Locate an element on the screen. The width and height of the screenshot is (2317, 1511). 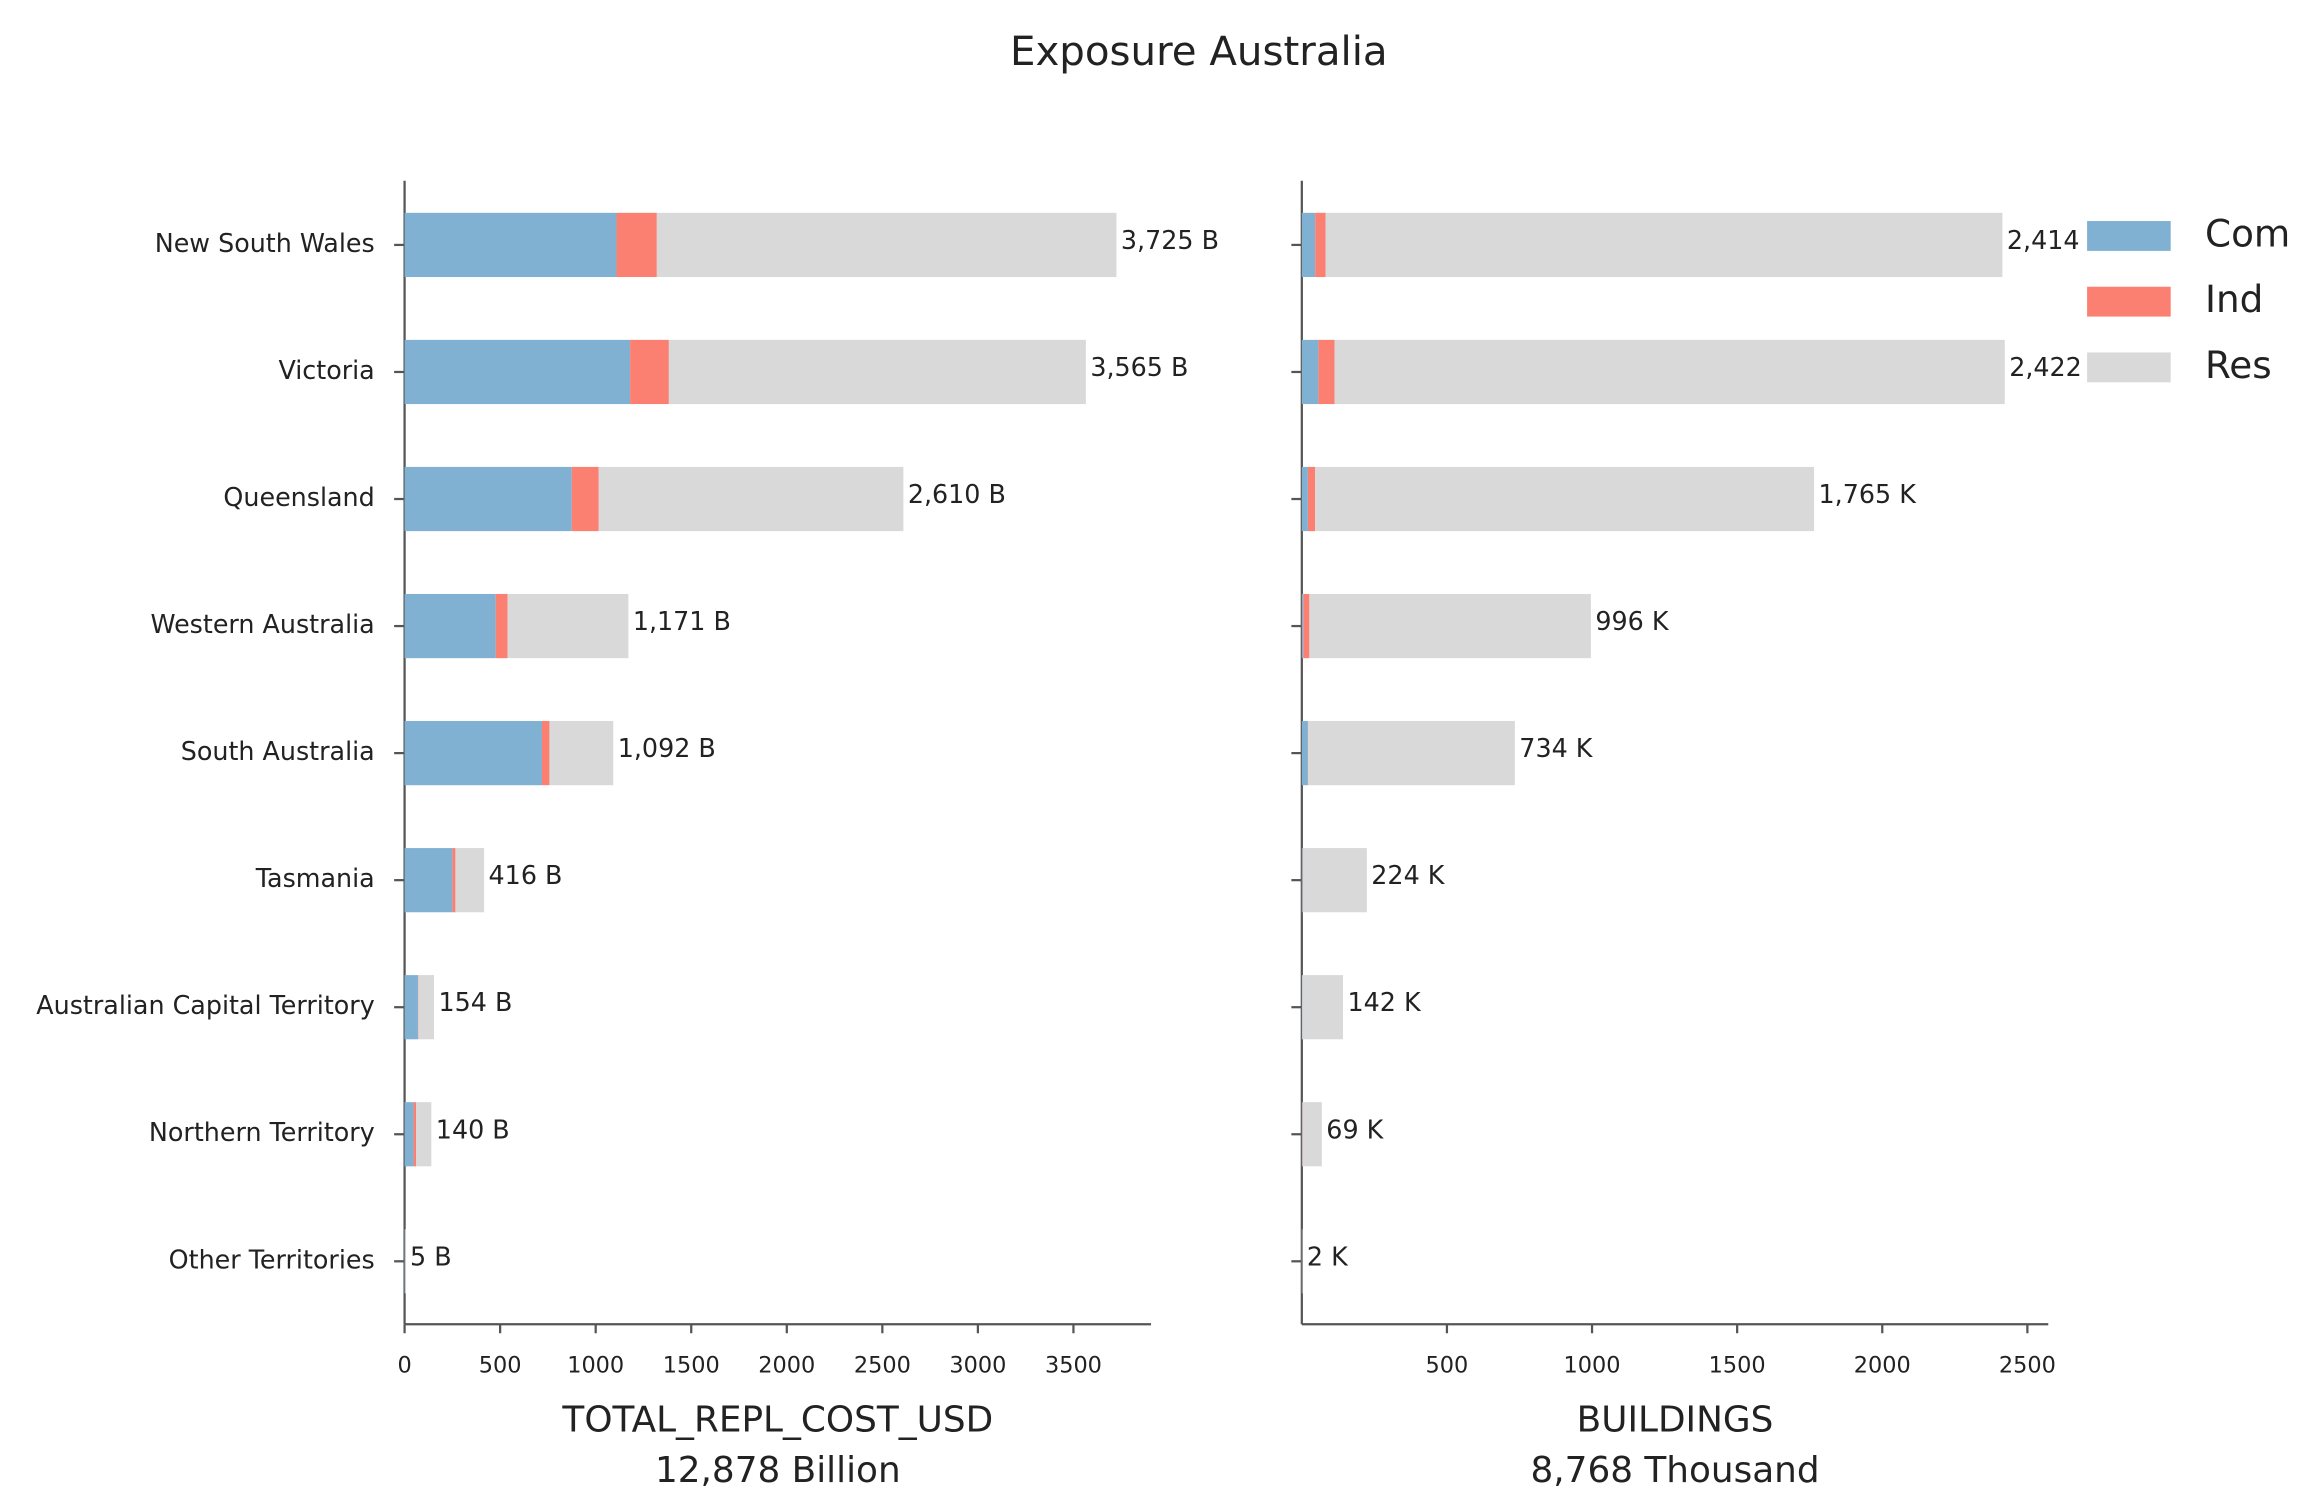
y-tick-label: Australian Capital Territory is located at coordinates (205, 1005).